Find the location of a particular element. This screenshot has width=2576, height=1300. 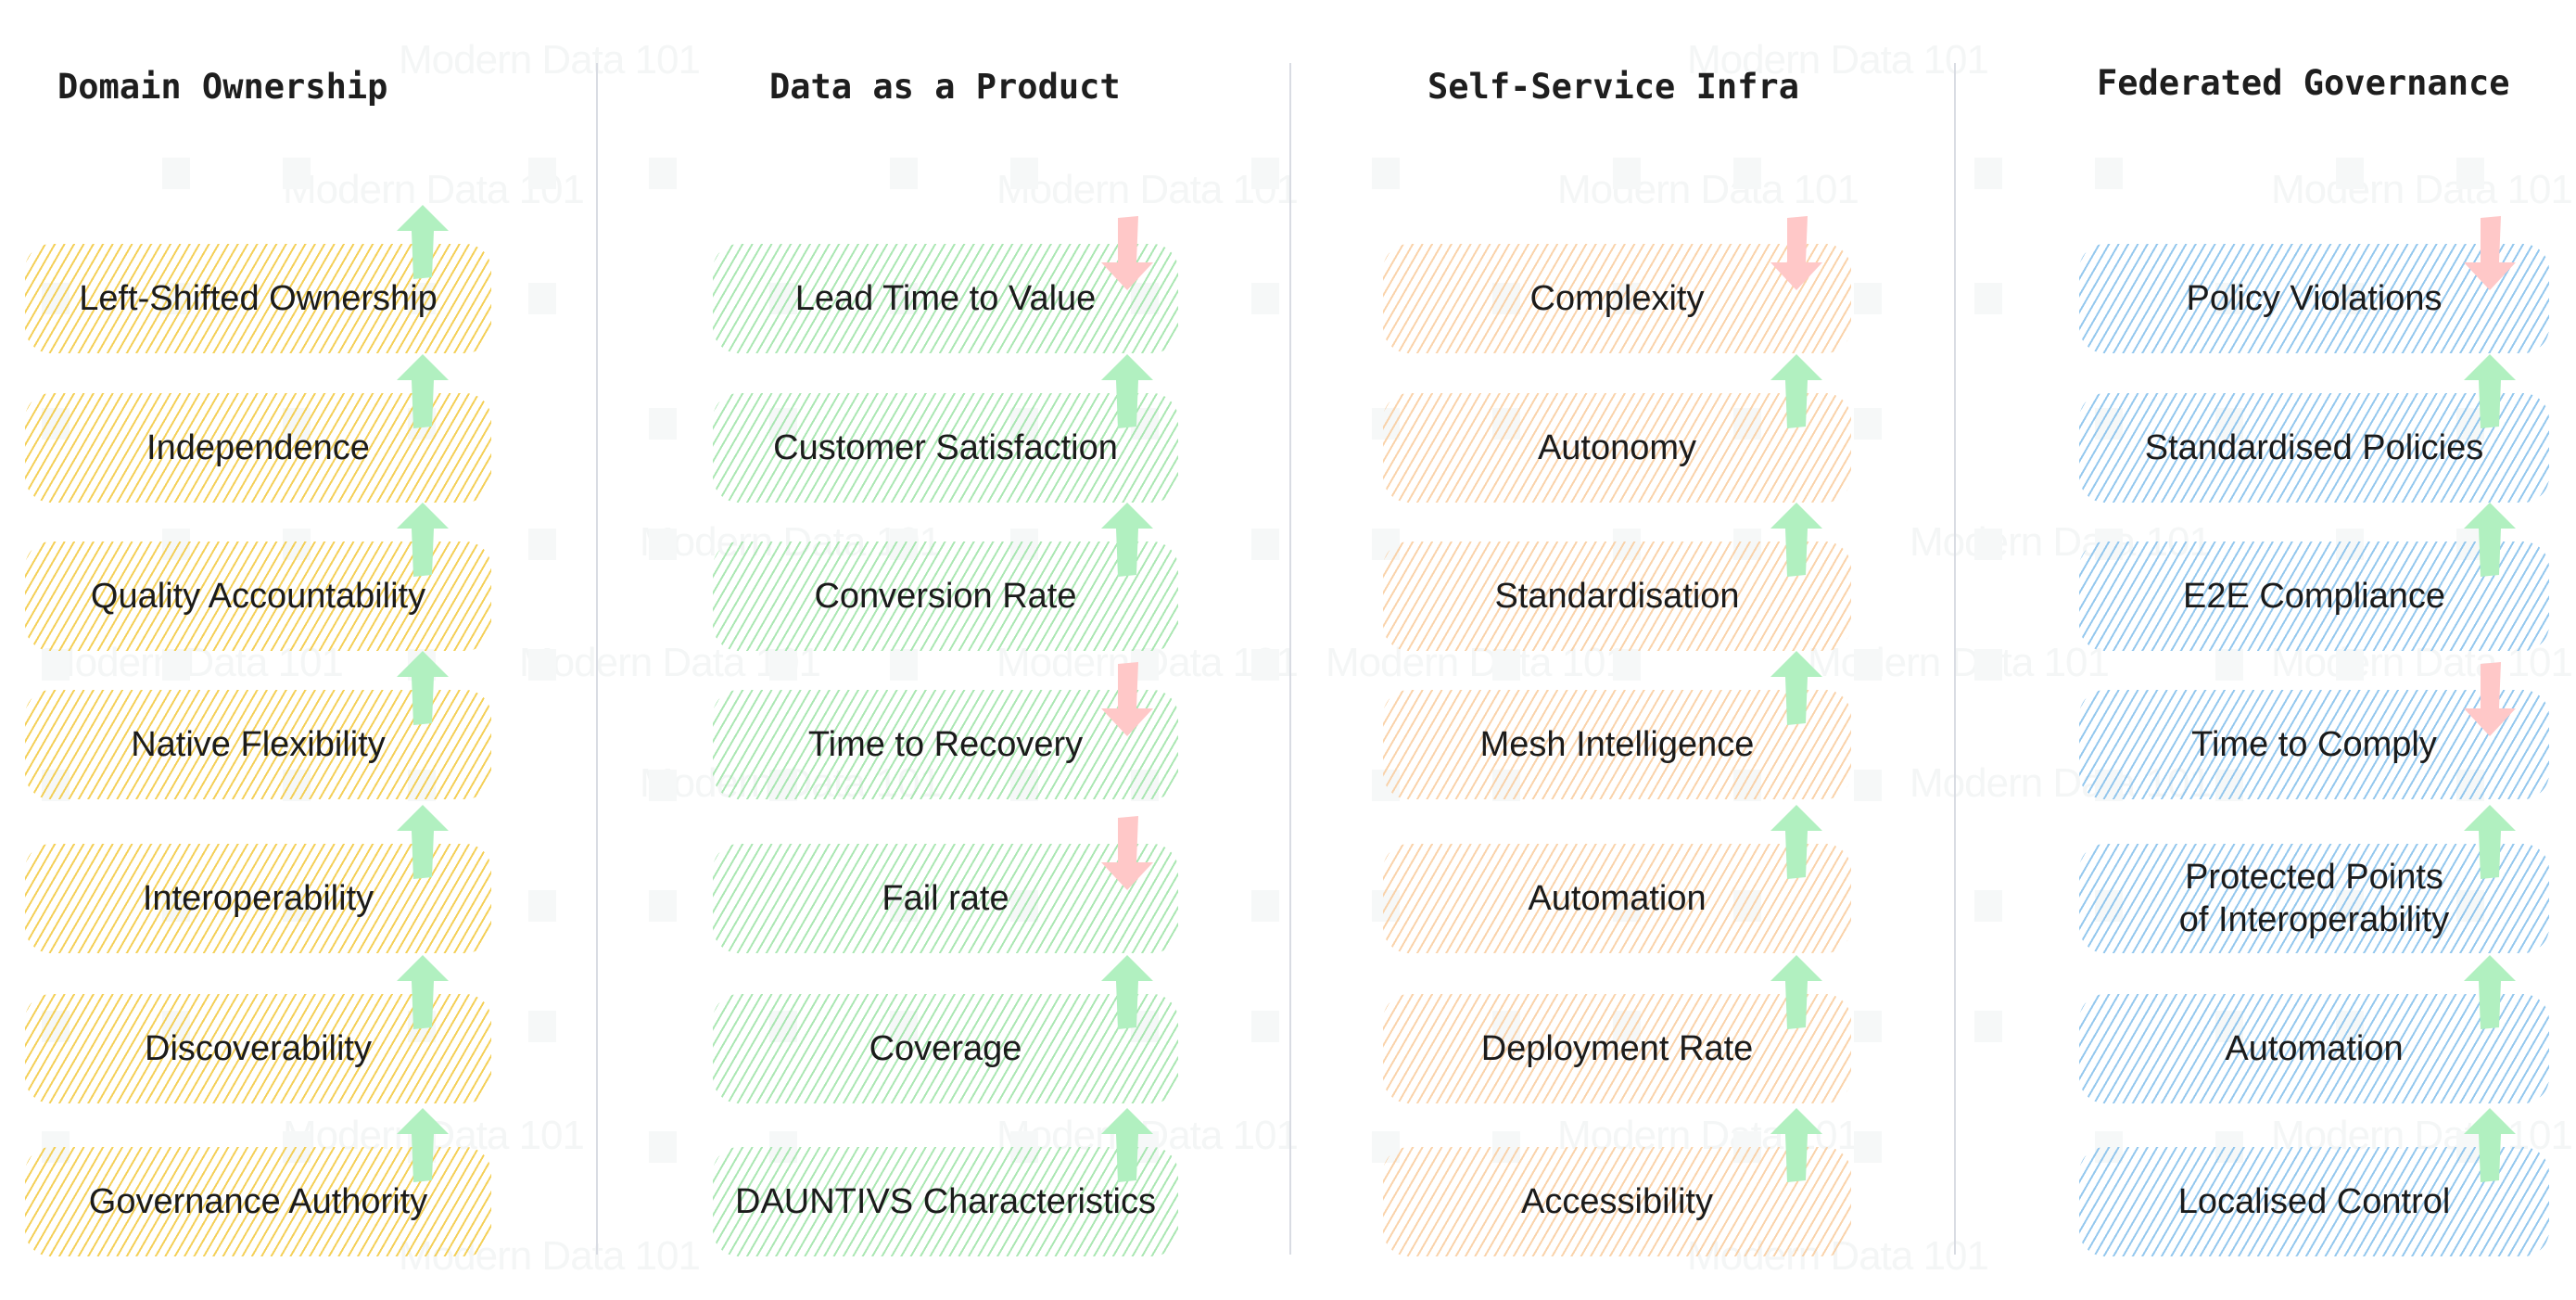

metric-label: Accessibility is located at coordinates (1617, 1201).